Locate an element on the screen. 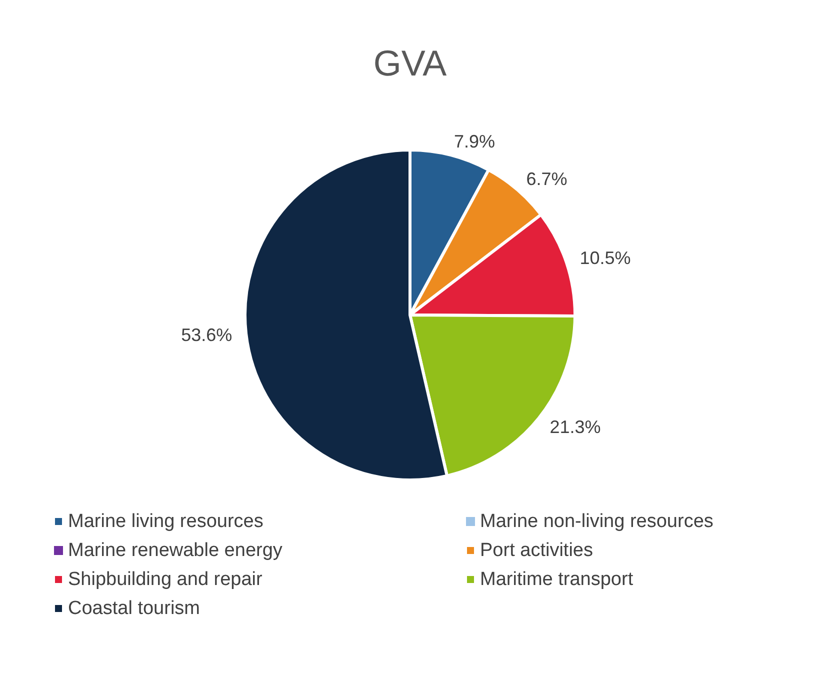  data-label: 21.3% is located at coordinates (575, 426).